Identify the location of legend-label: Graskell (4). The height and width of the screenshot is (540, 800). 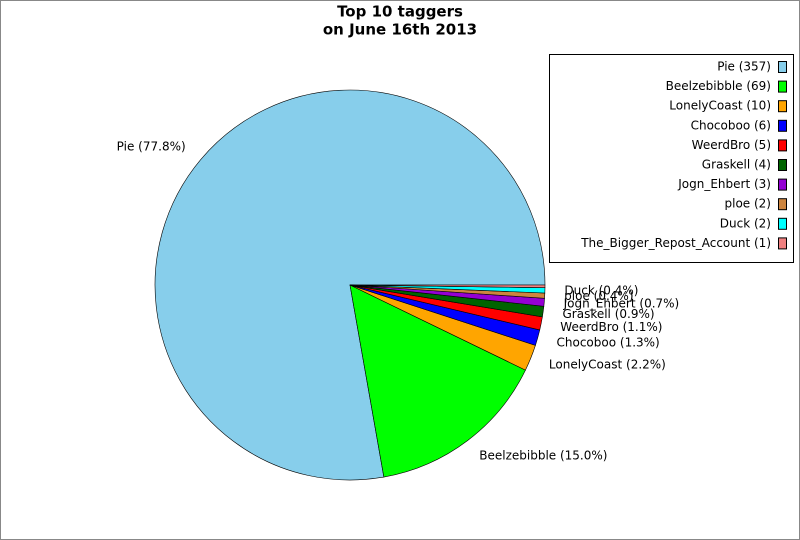
(736, 165).